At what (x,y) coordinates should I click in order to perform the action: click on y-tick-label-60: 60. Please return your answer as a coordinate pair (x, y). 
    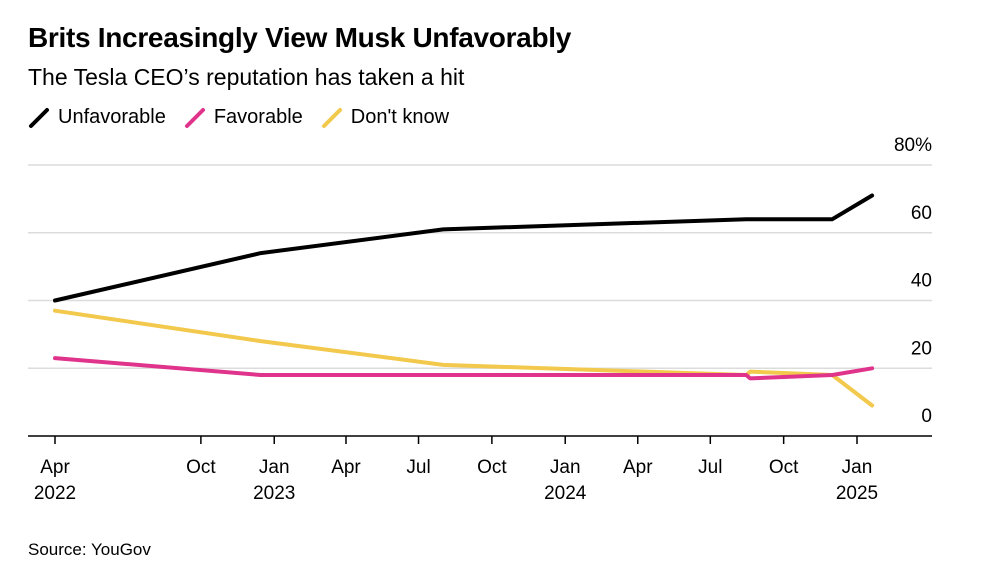
    Looking at the image, I should click on (921, 213).